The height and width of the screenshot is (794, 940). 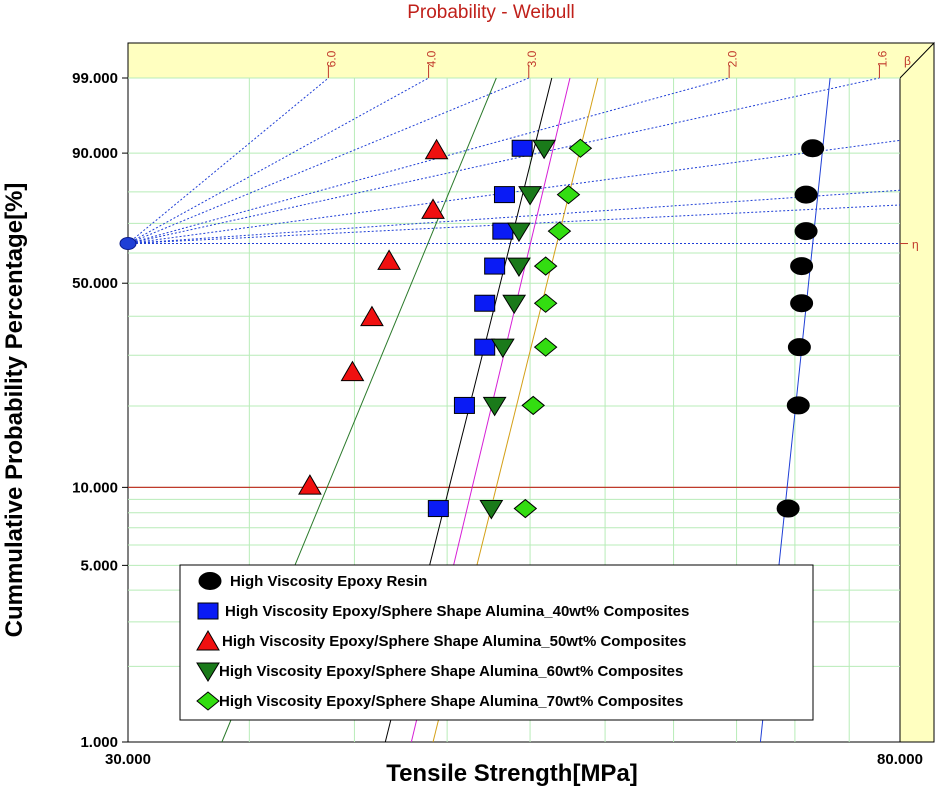 What do you see at coordinates (95, 283) in the screenshot?
I see `y-tick-label: 50.000` at bounding box center [95, 283].